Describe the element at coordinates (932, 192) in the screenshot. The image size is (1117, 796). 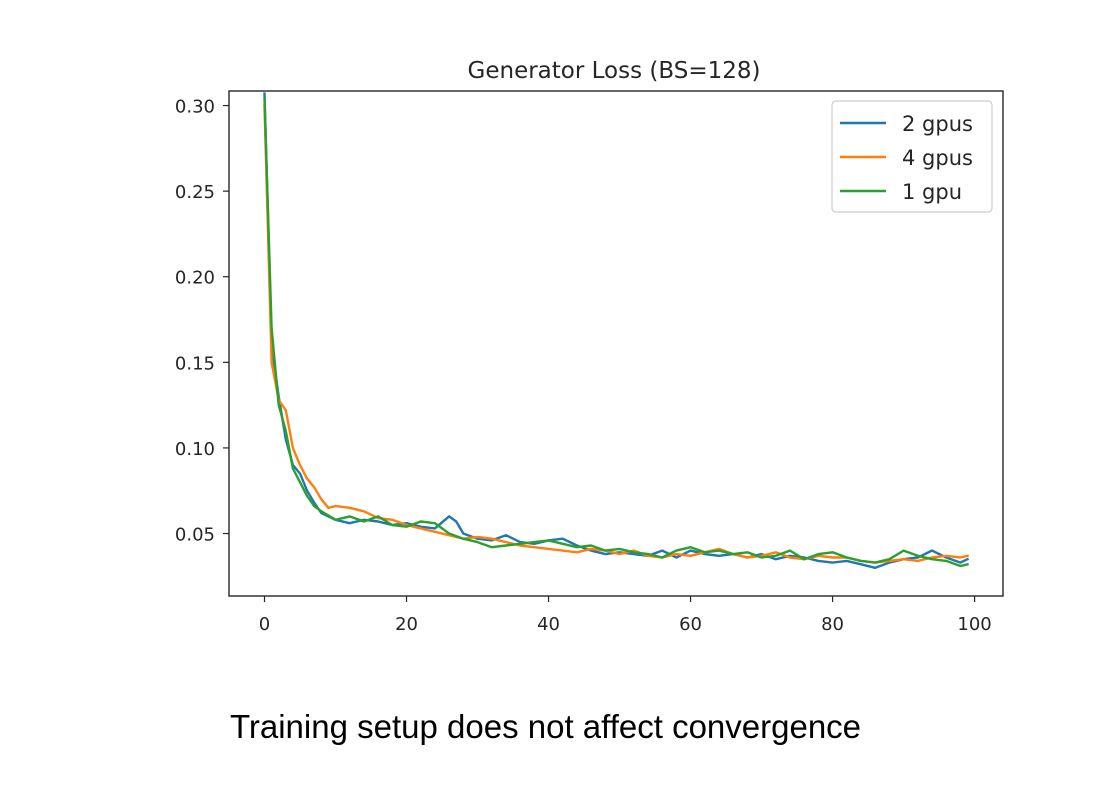
I see `legend-label-2: 1 gpu` at that location.